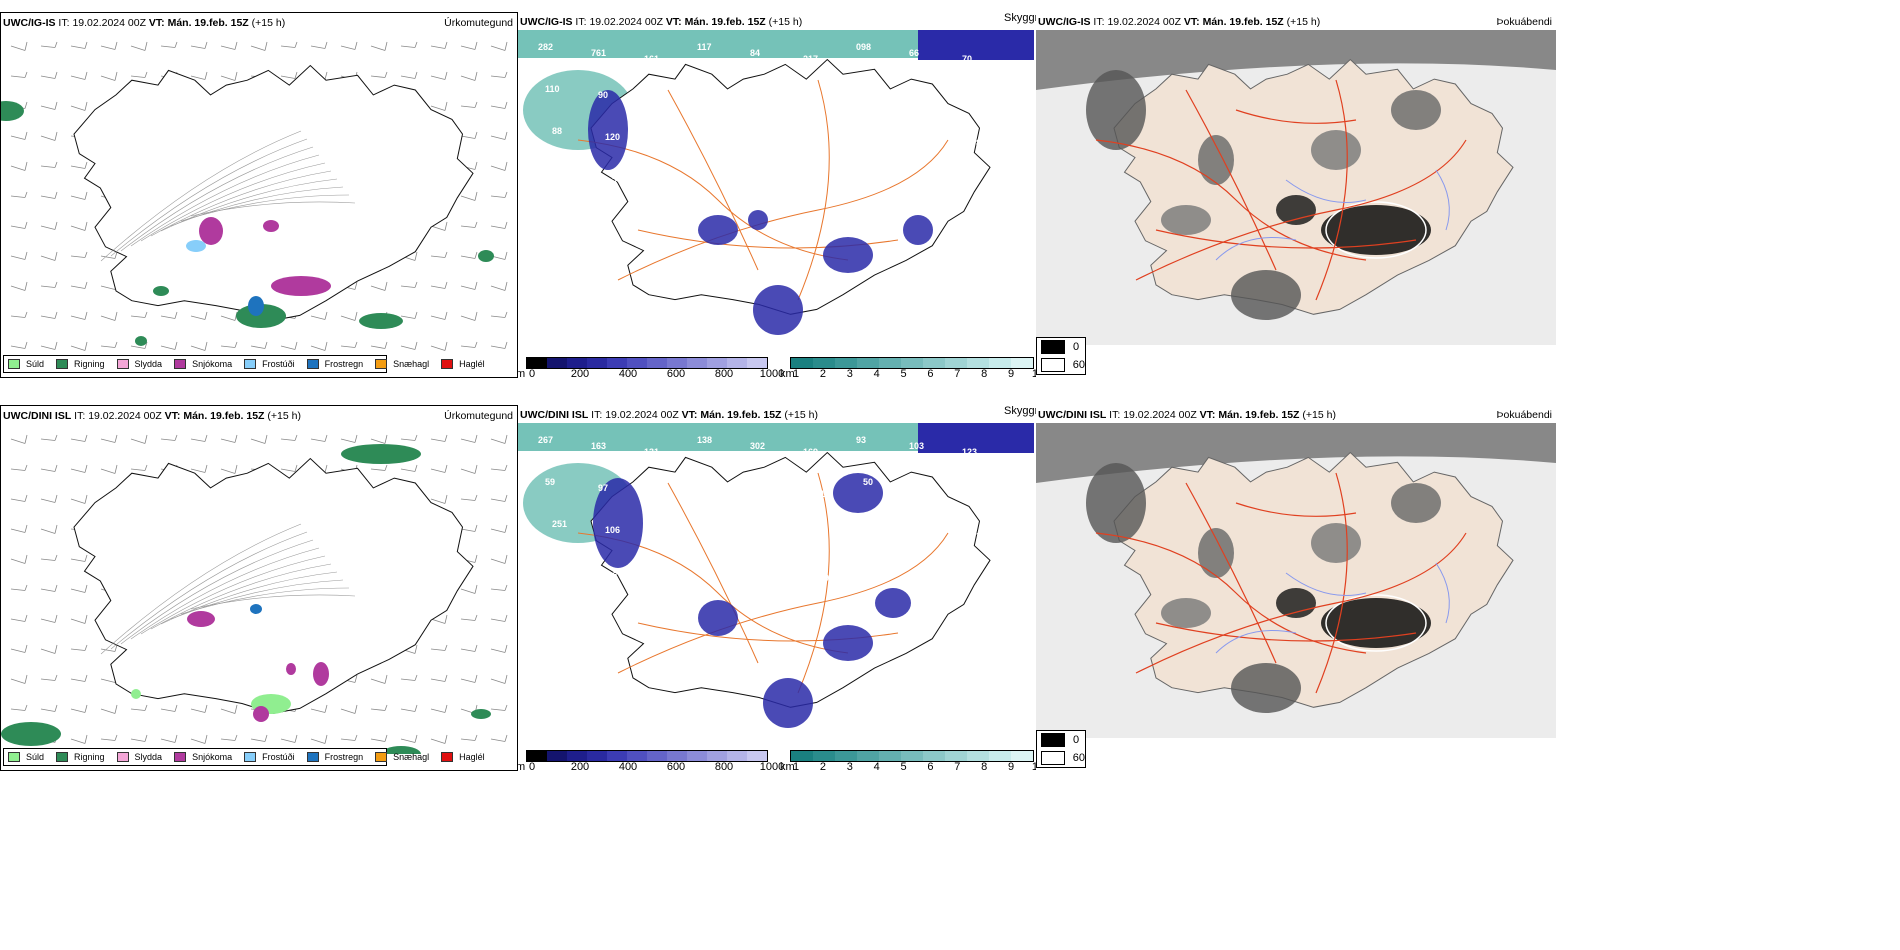 Image resolution: width=1900 pixels, height=950 pixels. I want to click on cloud-base-label: 99, so click(815, 101).